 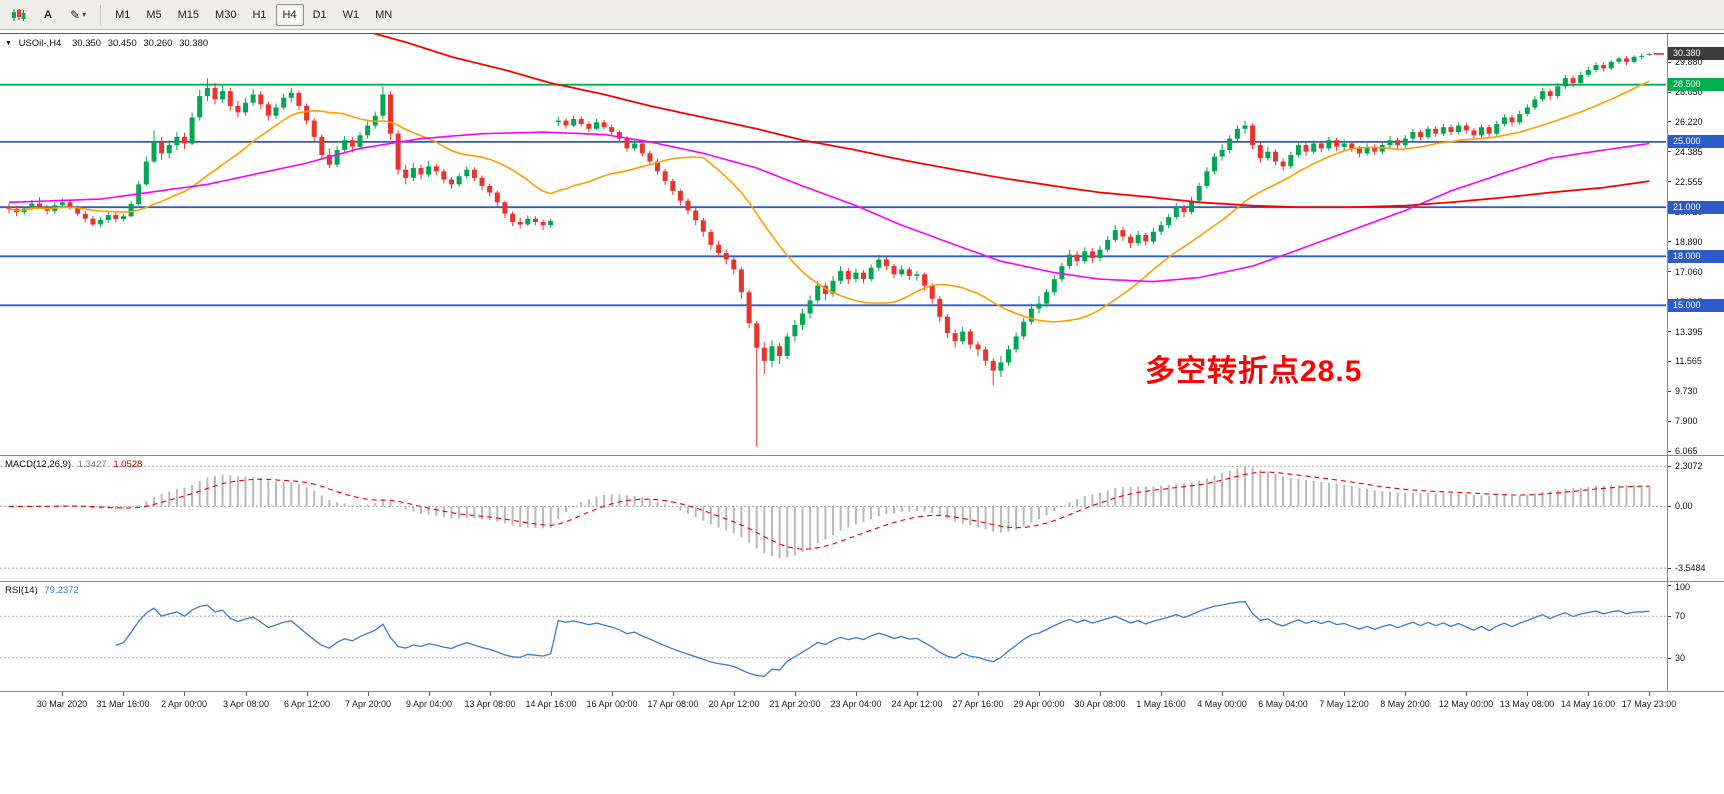 What do you see at coordinates (1039, 704) in the screenshot?
I see `time-label: 29 Apr 00:00` at bounding box center [1039, 704].